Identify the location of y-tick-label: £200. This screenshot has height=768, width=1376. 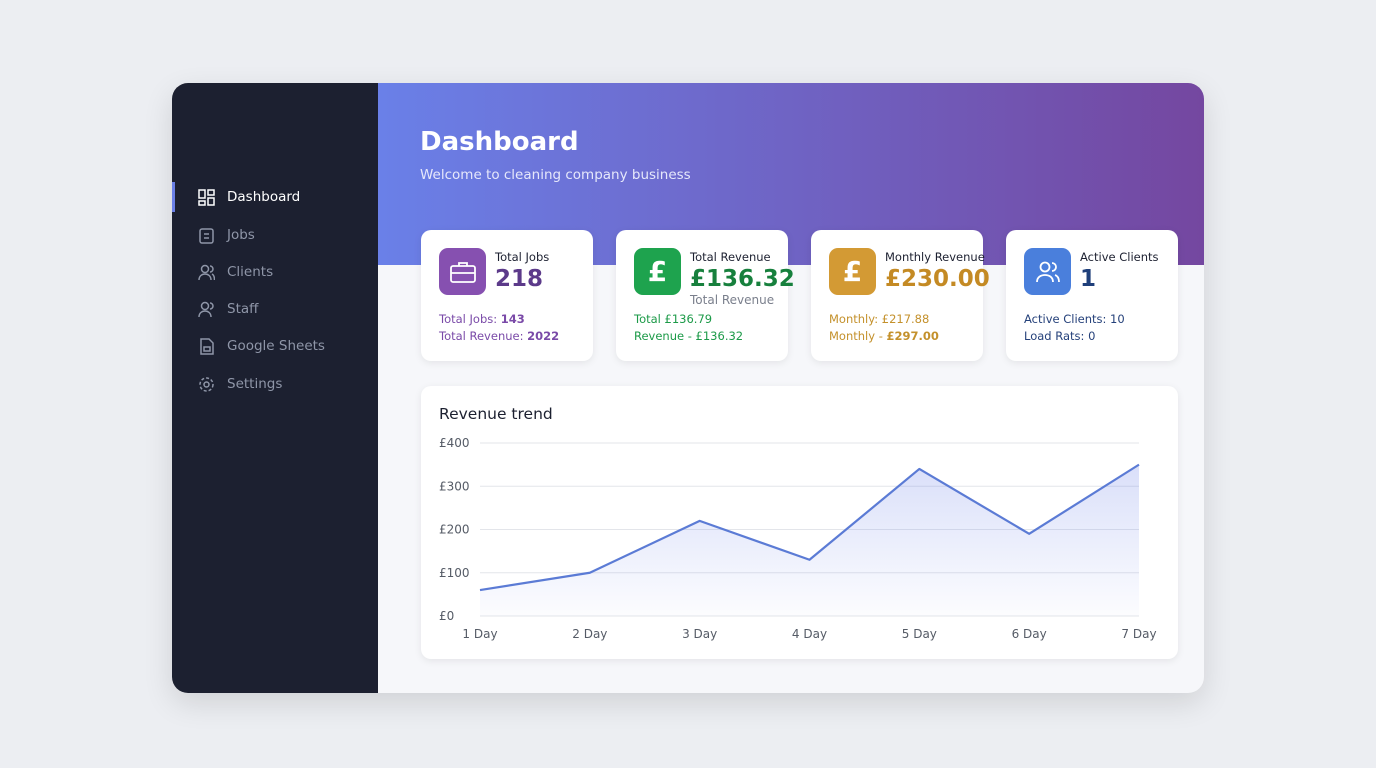
(454, 530).